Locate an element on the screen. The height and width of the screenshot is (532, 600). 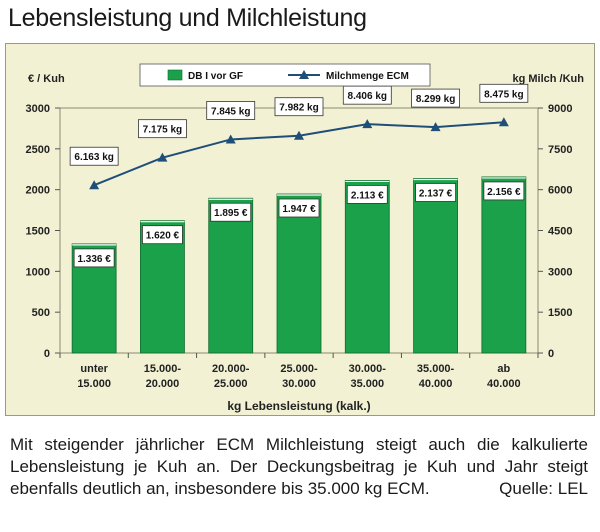
bar-data-label: 2.137 € is located at coordinates (436, 193).